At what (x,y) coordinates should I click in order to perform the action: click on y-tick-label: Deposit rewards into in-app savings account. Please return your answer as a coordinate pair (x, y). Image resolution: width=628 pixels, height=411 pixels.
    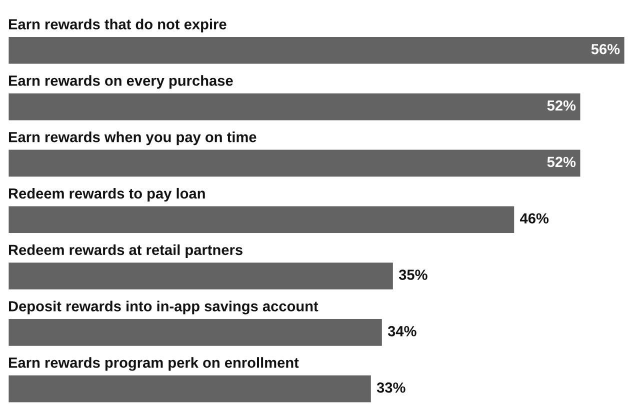
    Looking at the image, I should click on (163, 307).